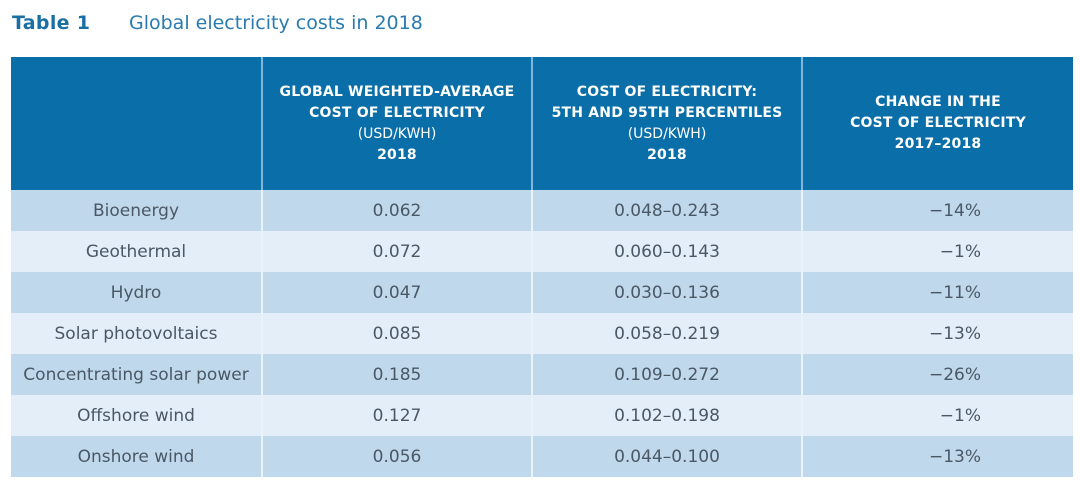 This screenshot has height=487, width=1080. What do you see at coordinates (667, 292) in the screenshot?
I see `percentile-range-cell: 0.030–0.136` at bounding box center [667, 292].